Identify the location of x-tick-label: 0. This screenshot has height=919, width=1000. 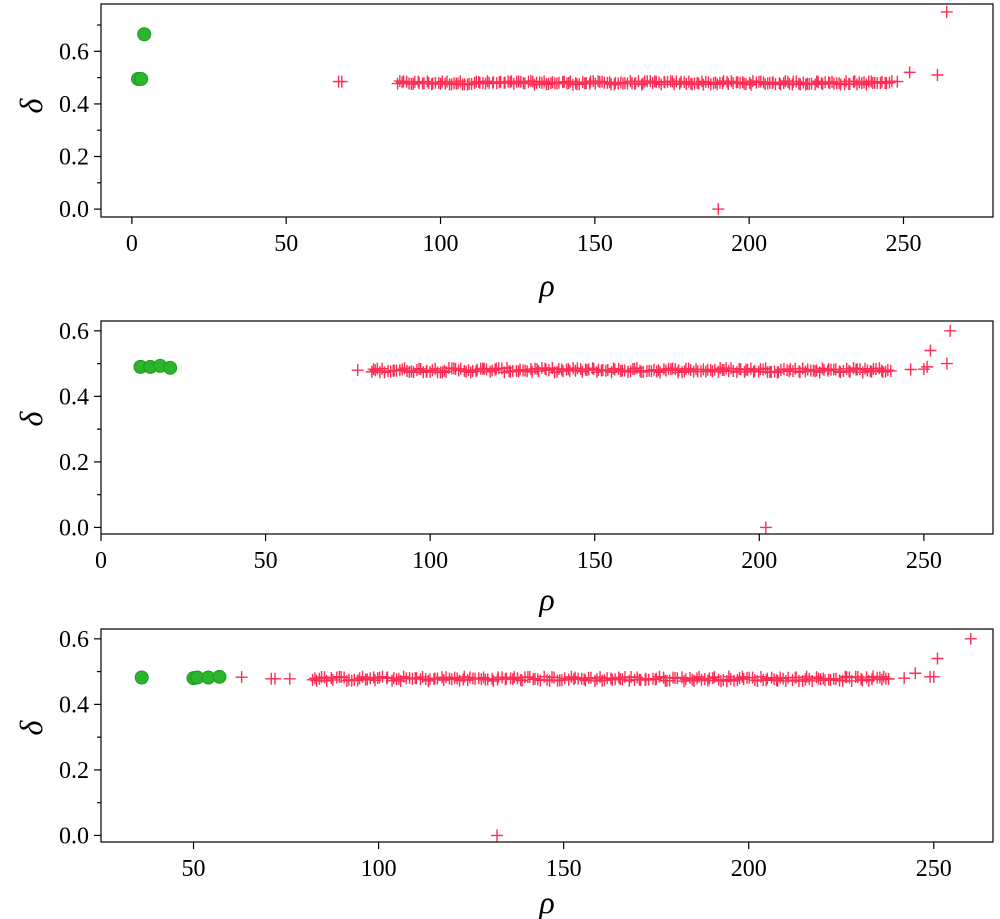
(101, 561).